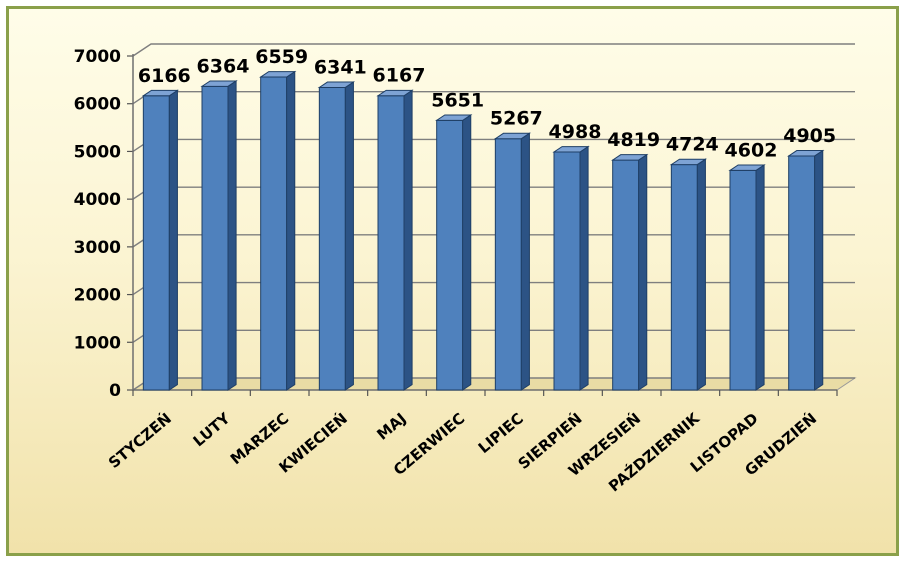 The height and width of the screenshot is (566, 909). Describe the element at coordinates (281, 57) in the screenshot. I see `data-label: 6559` at that location.